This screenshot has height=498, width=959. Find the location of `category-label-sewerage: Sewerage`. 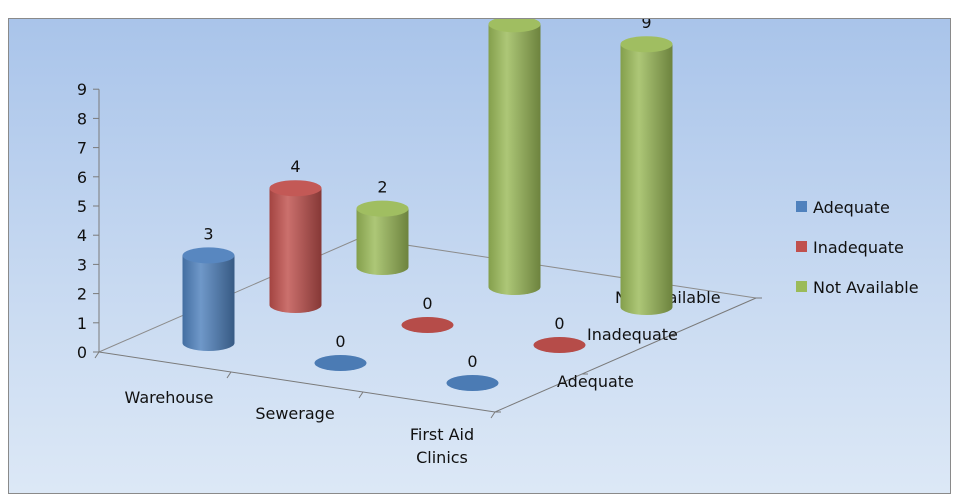

category-label-sewerage: Sewerage is located at coordinates (294, 413).